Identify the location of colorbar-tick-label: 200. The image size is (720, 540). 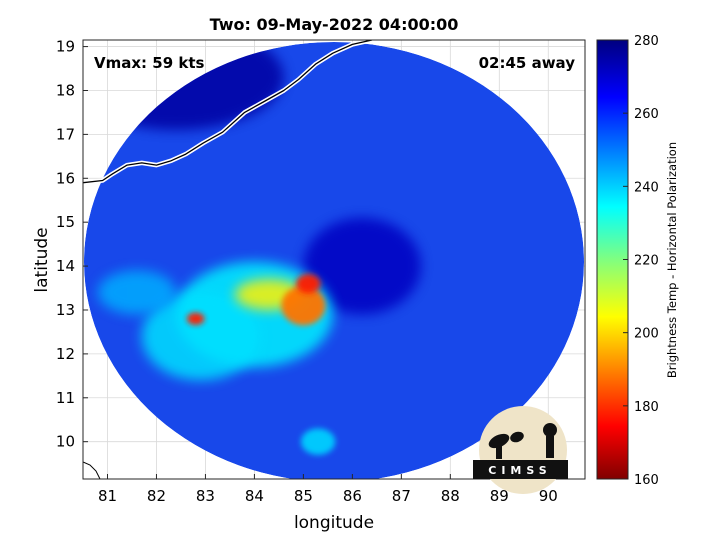
(646, 334).